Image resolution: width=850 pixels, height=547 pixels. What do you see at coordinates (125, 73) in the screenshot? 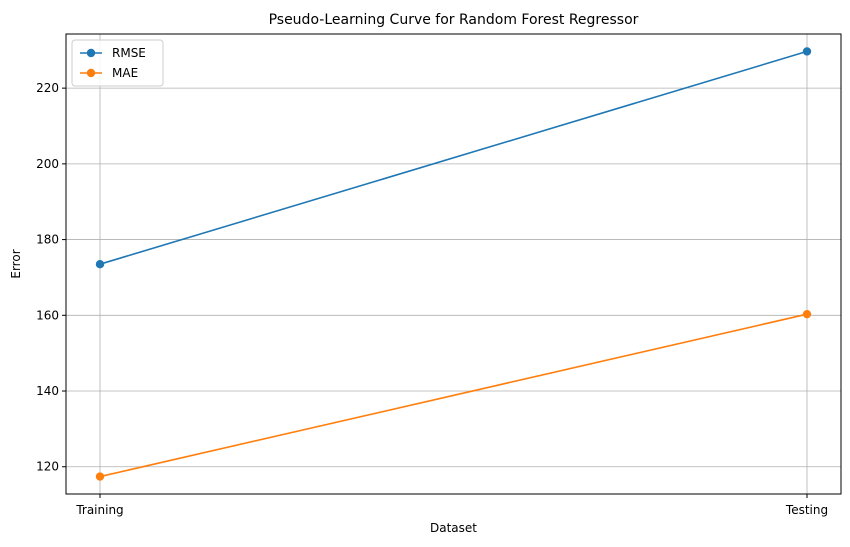
I see `legend-label: MAE` at bounding box center [125, 73].